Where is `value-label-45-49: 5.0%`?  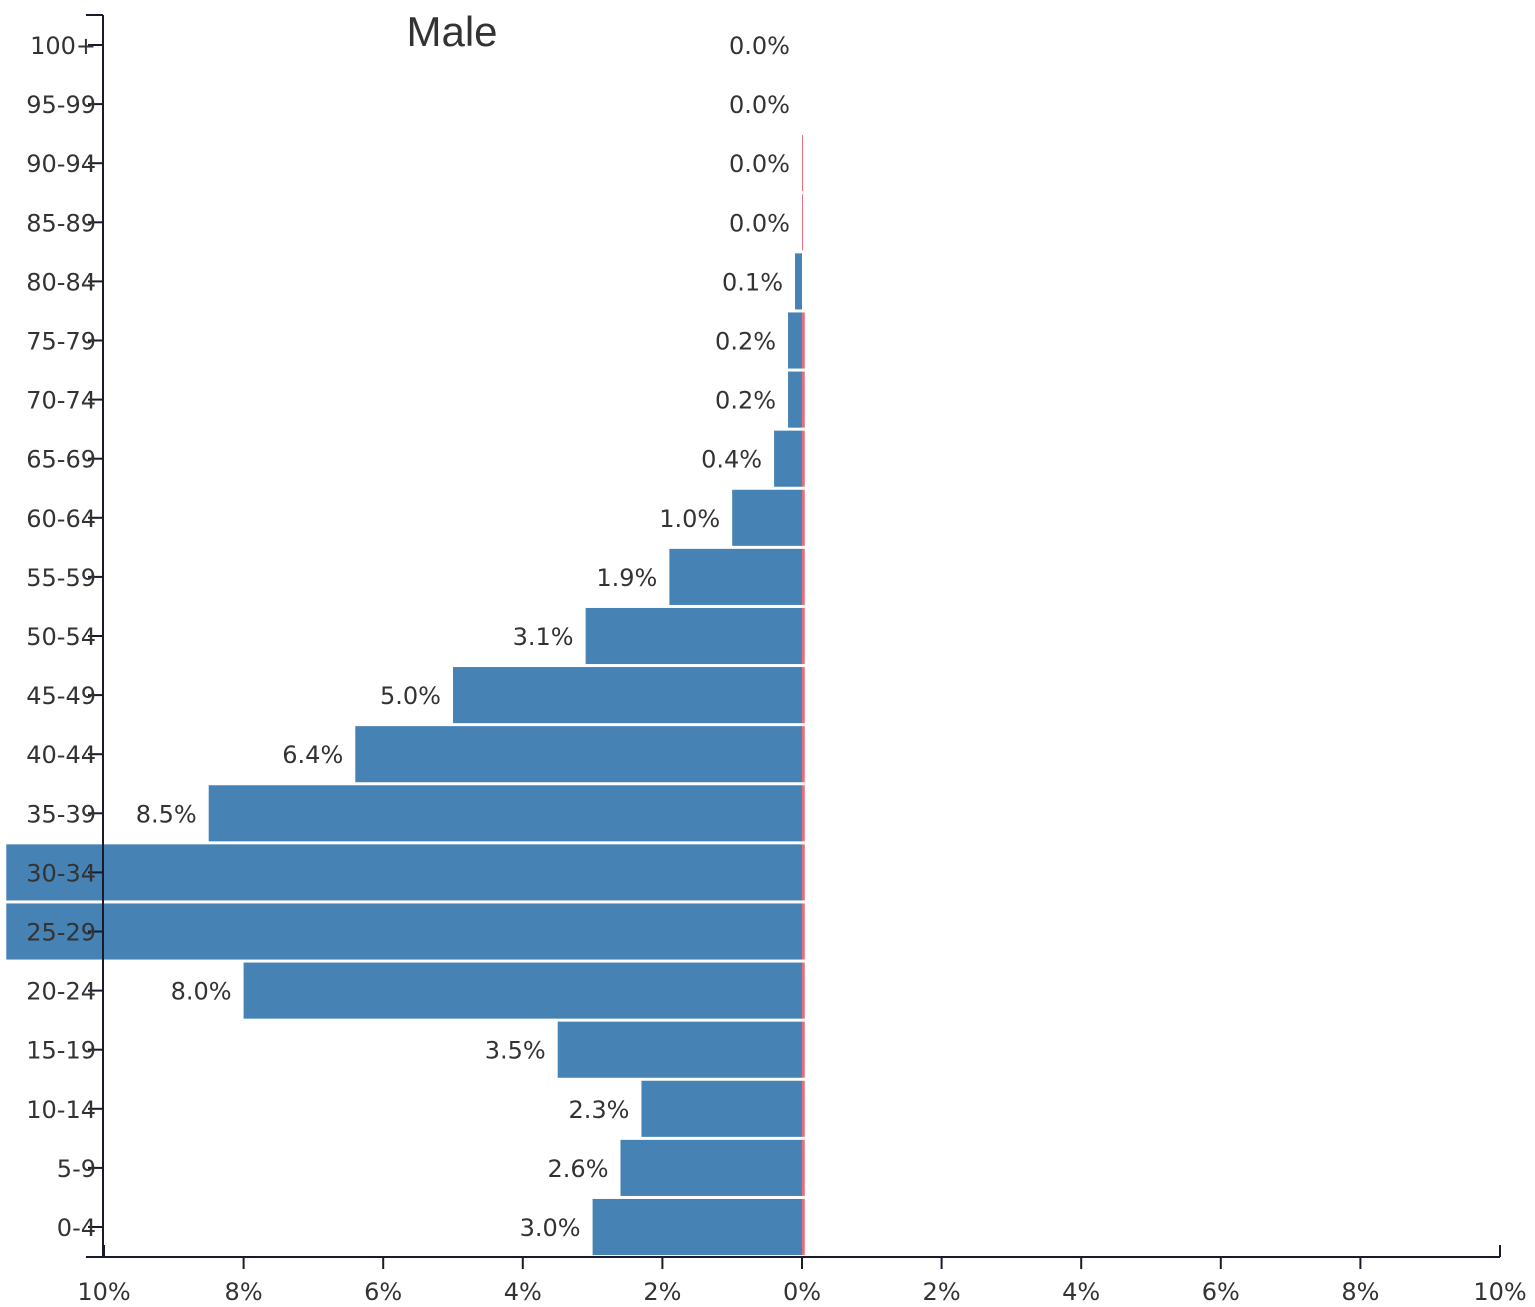
value-label-45-49: 5.0% is located at coordinates (410, 696).